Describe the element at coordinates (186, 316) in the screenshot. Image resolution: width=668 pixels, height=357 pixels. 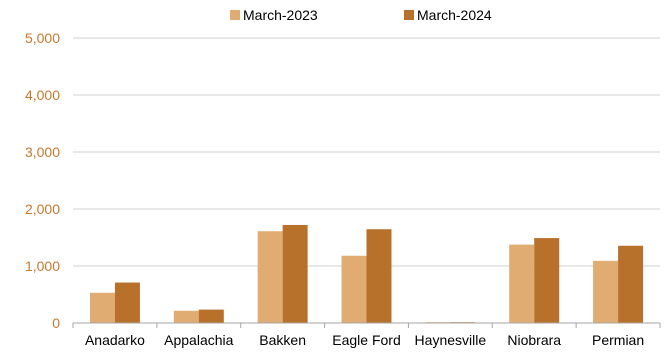
I see `bar-appalachia-march-2023` at that location.